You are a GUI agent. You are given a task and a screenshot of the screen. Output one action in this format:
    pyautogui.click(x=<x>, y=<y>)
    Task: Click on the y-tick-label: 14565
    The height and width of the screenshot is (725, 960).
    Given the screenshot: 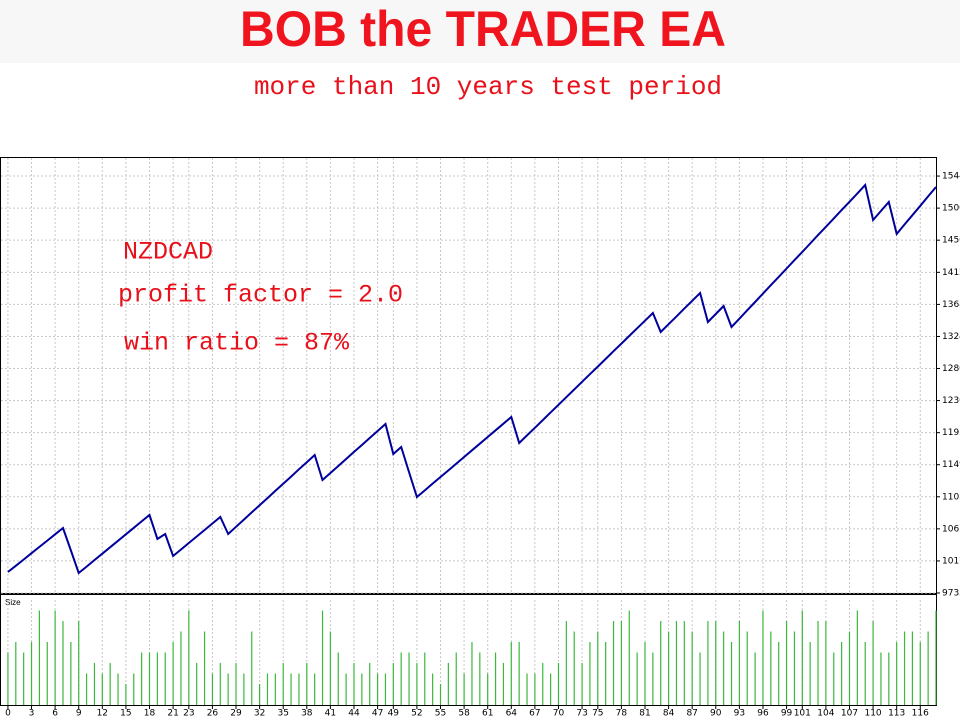 What is the action you would take?
    pyautogui.click(x=951, y=241)
    